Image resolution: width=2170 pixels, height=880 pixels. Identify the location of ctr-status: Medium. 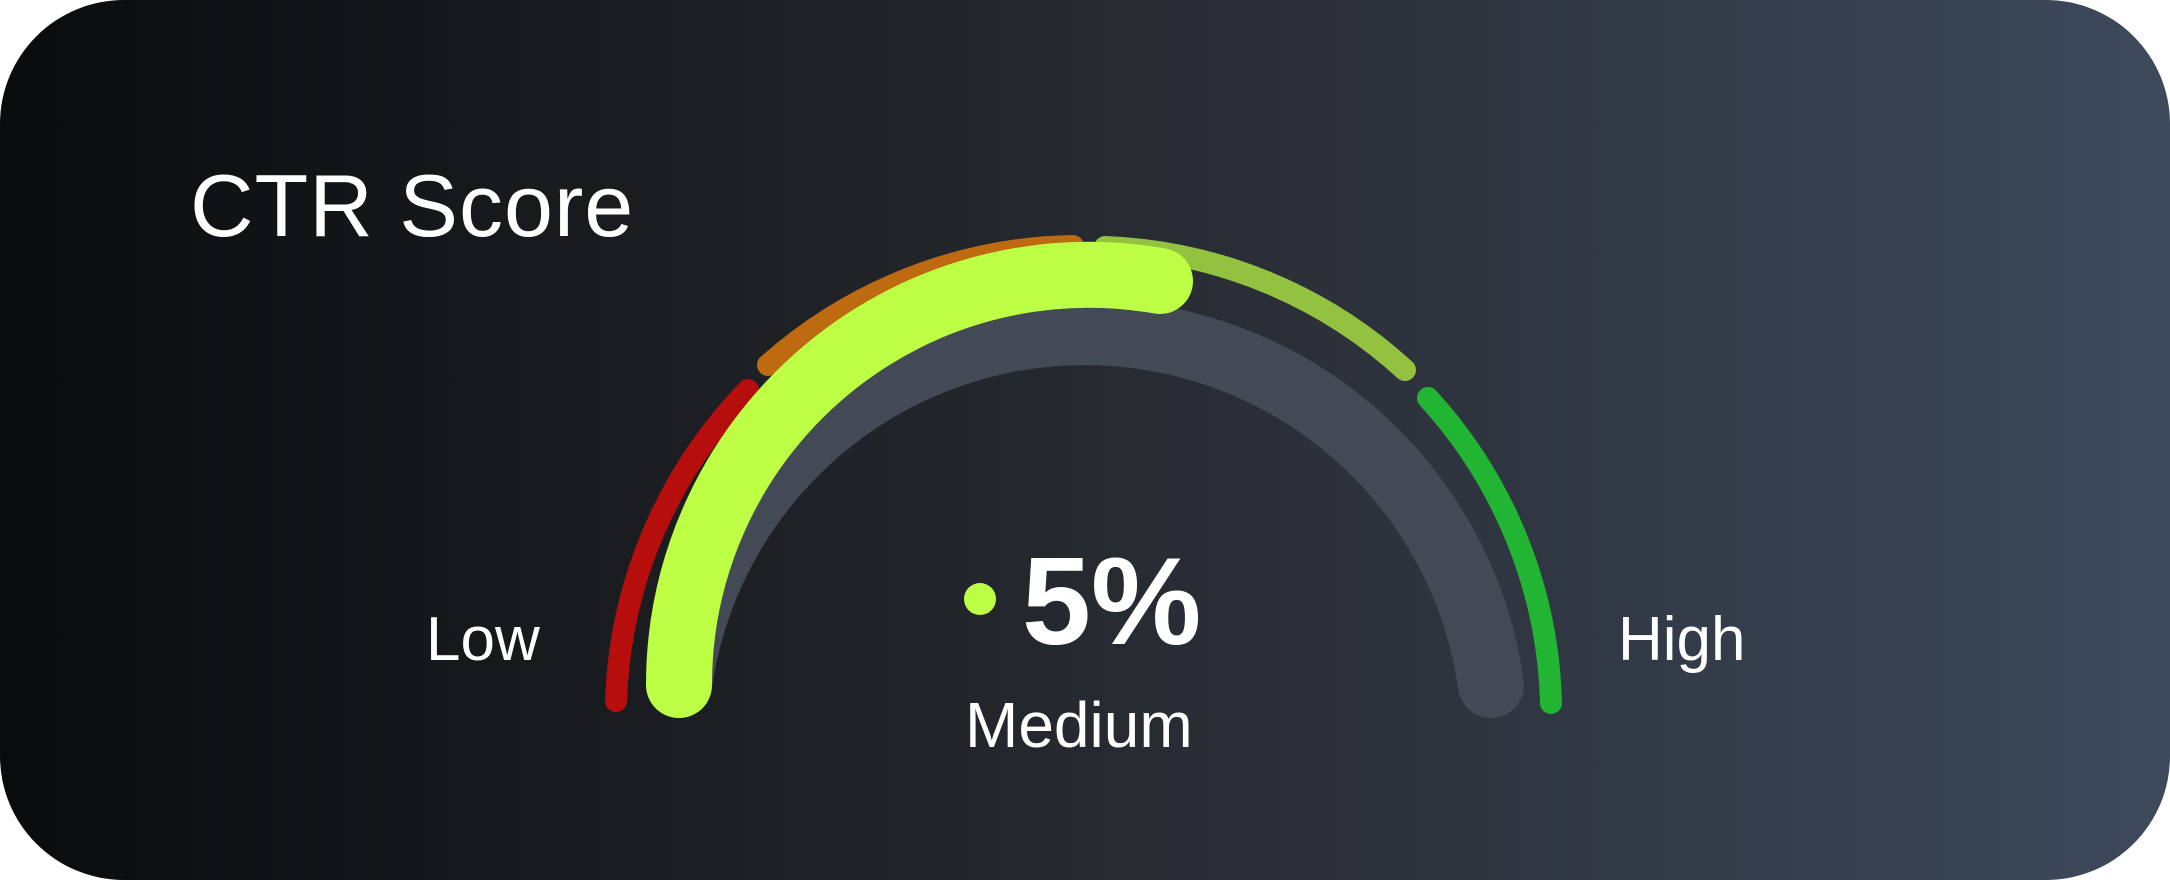
(1079, 725).